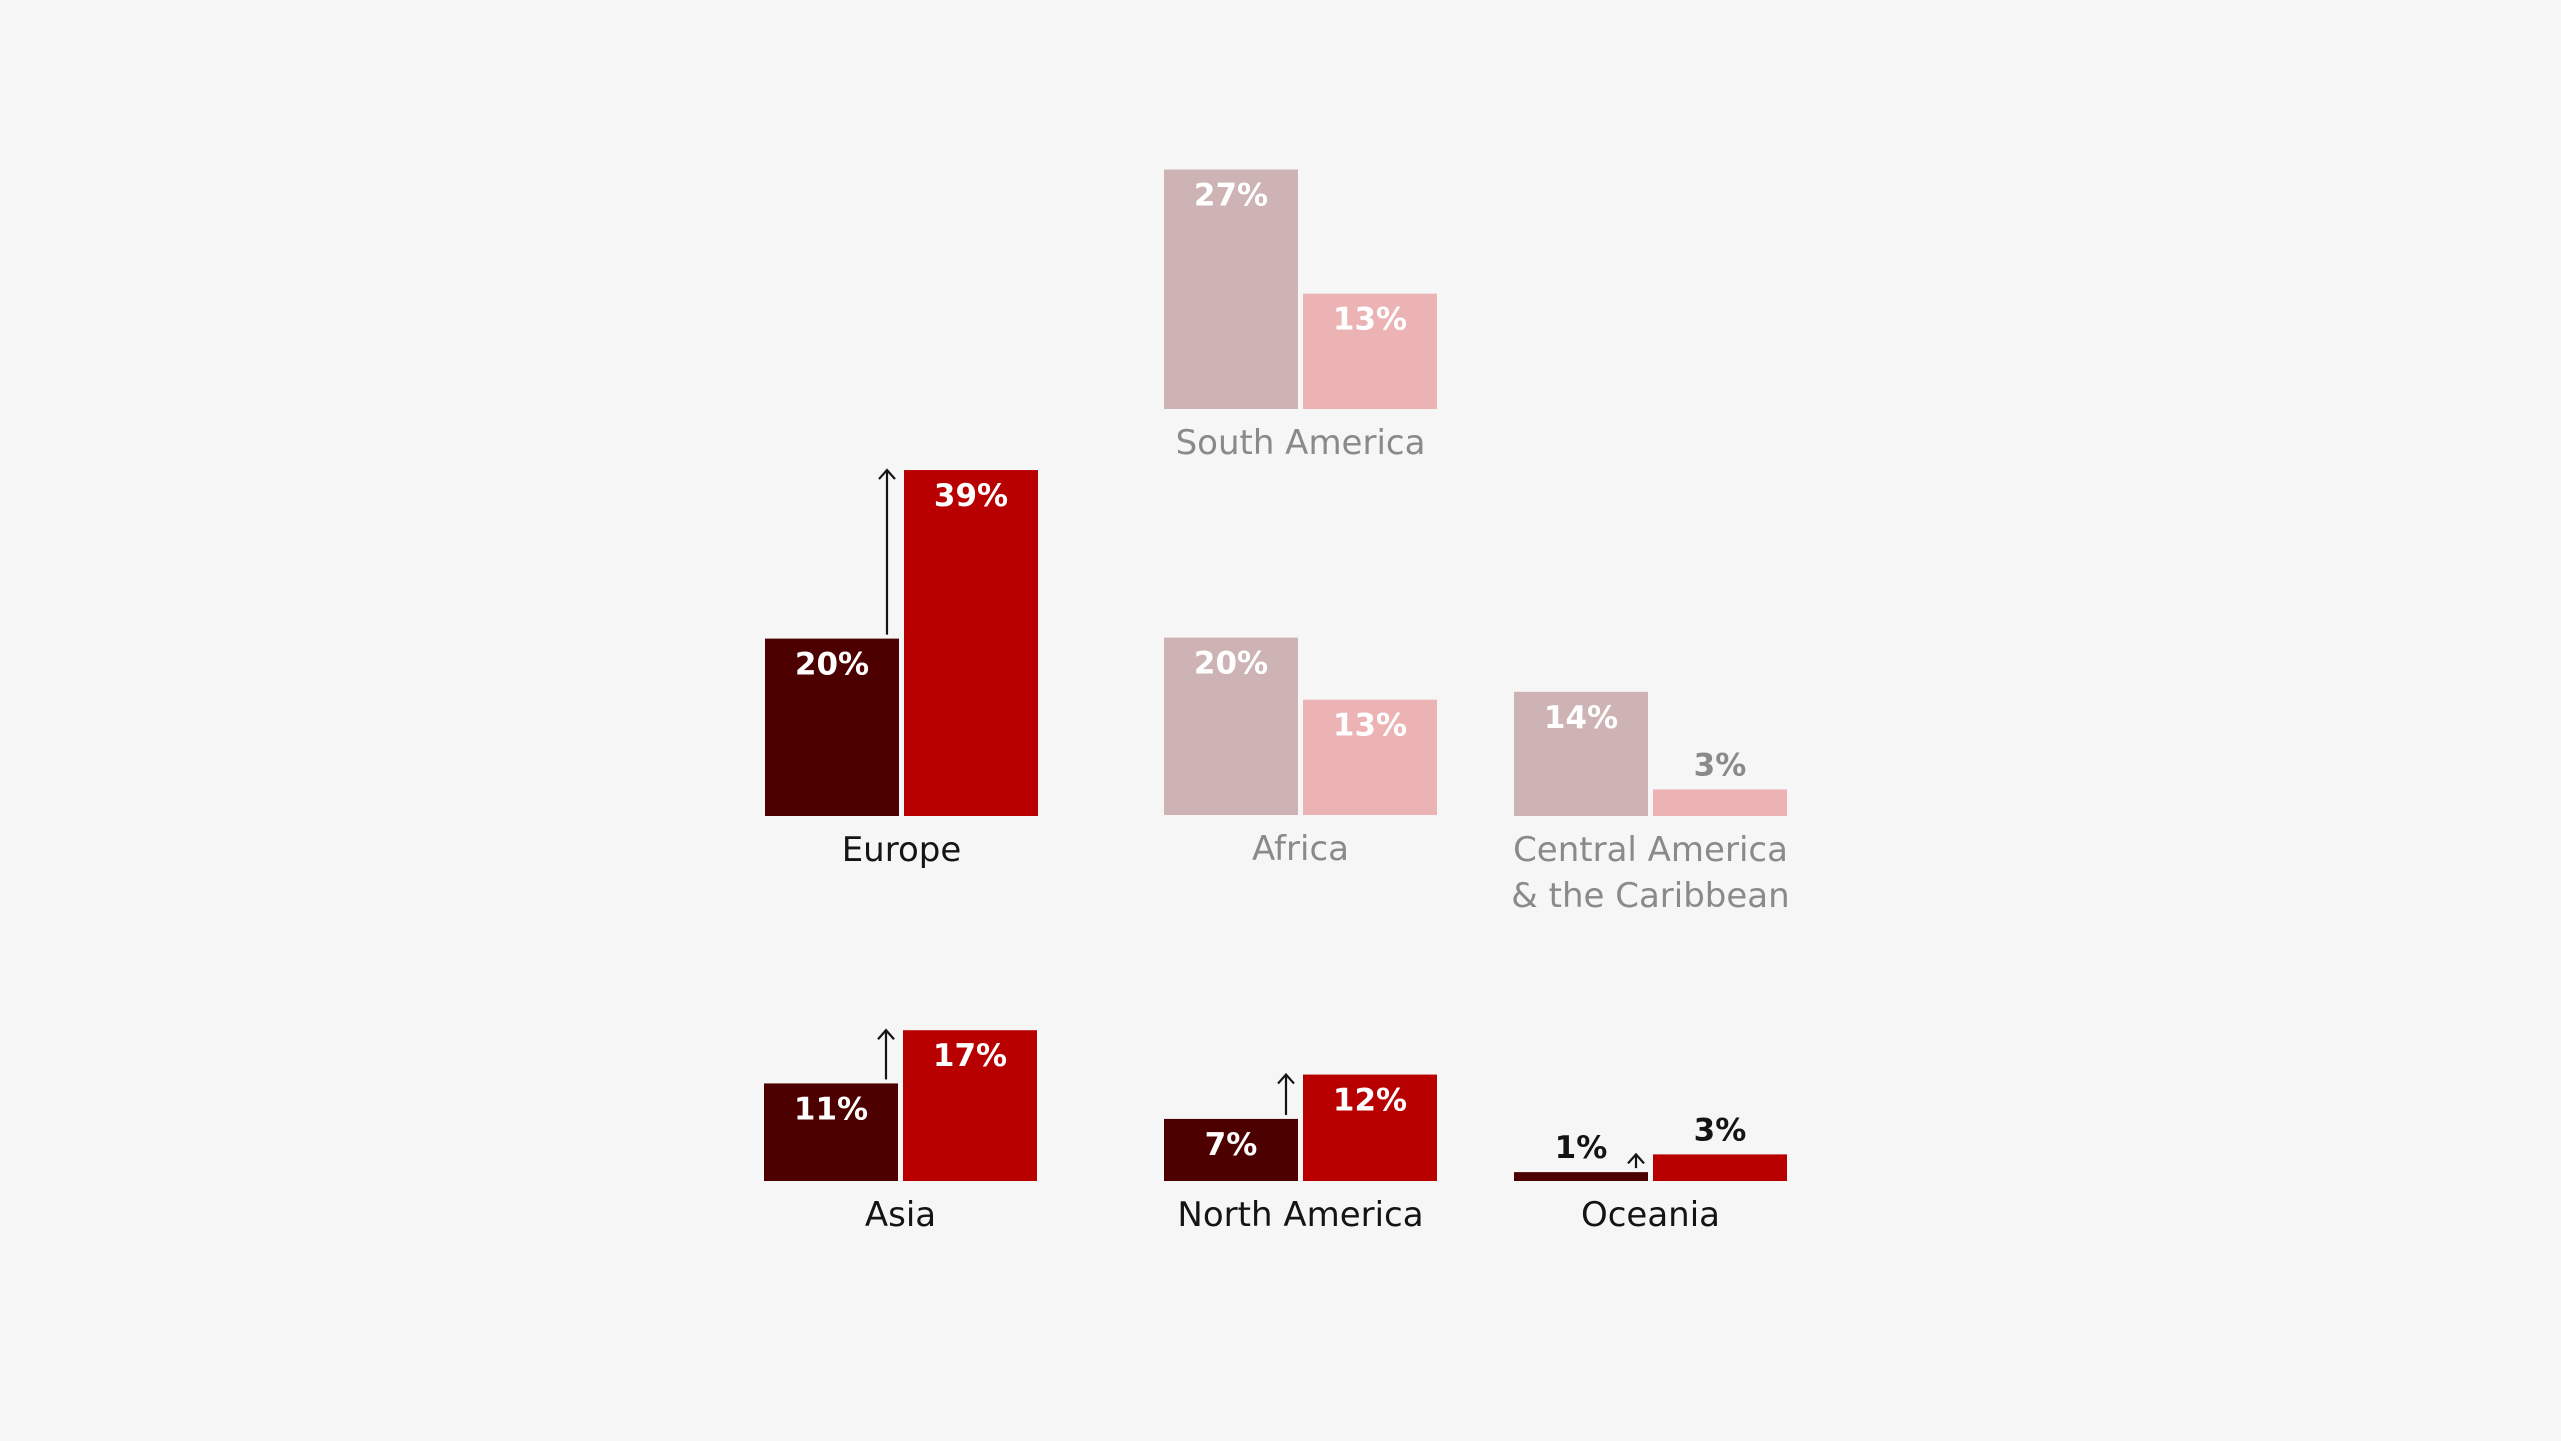 This screenshot has width=2561, height=1441. I want to click on value-label-before-europe: 20%, so click(832, 665).